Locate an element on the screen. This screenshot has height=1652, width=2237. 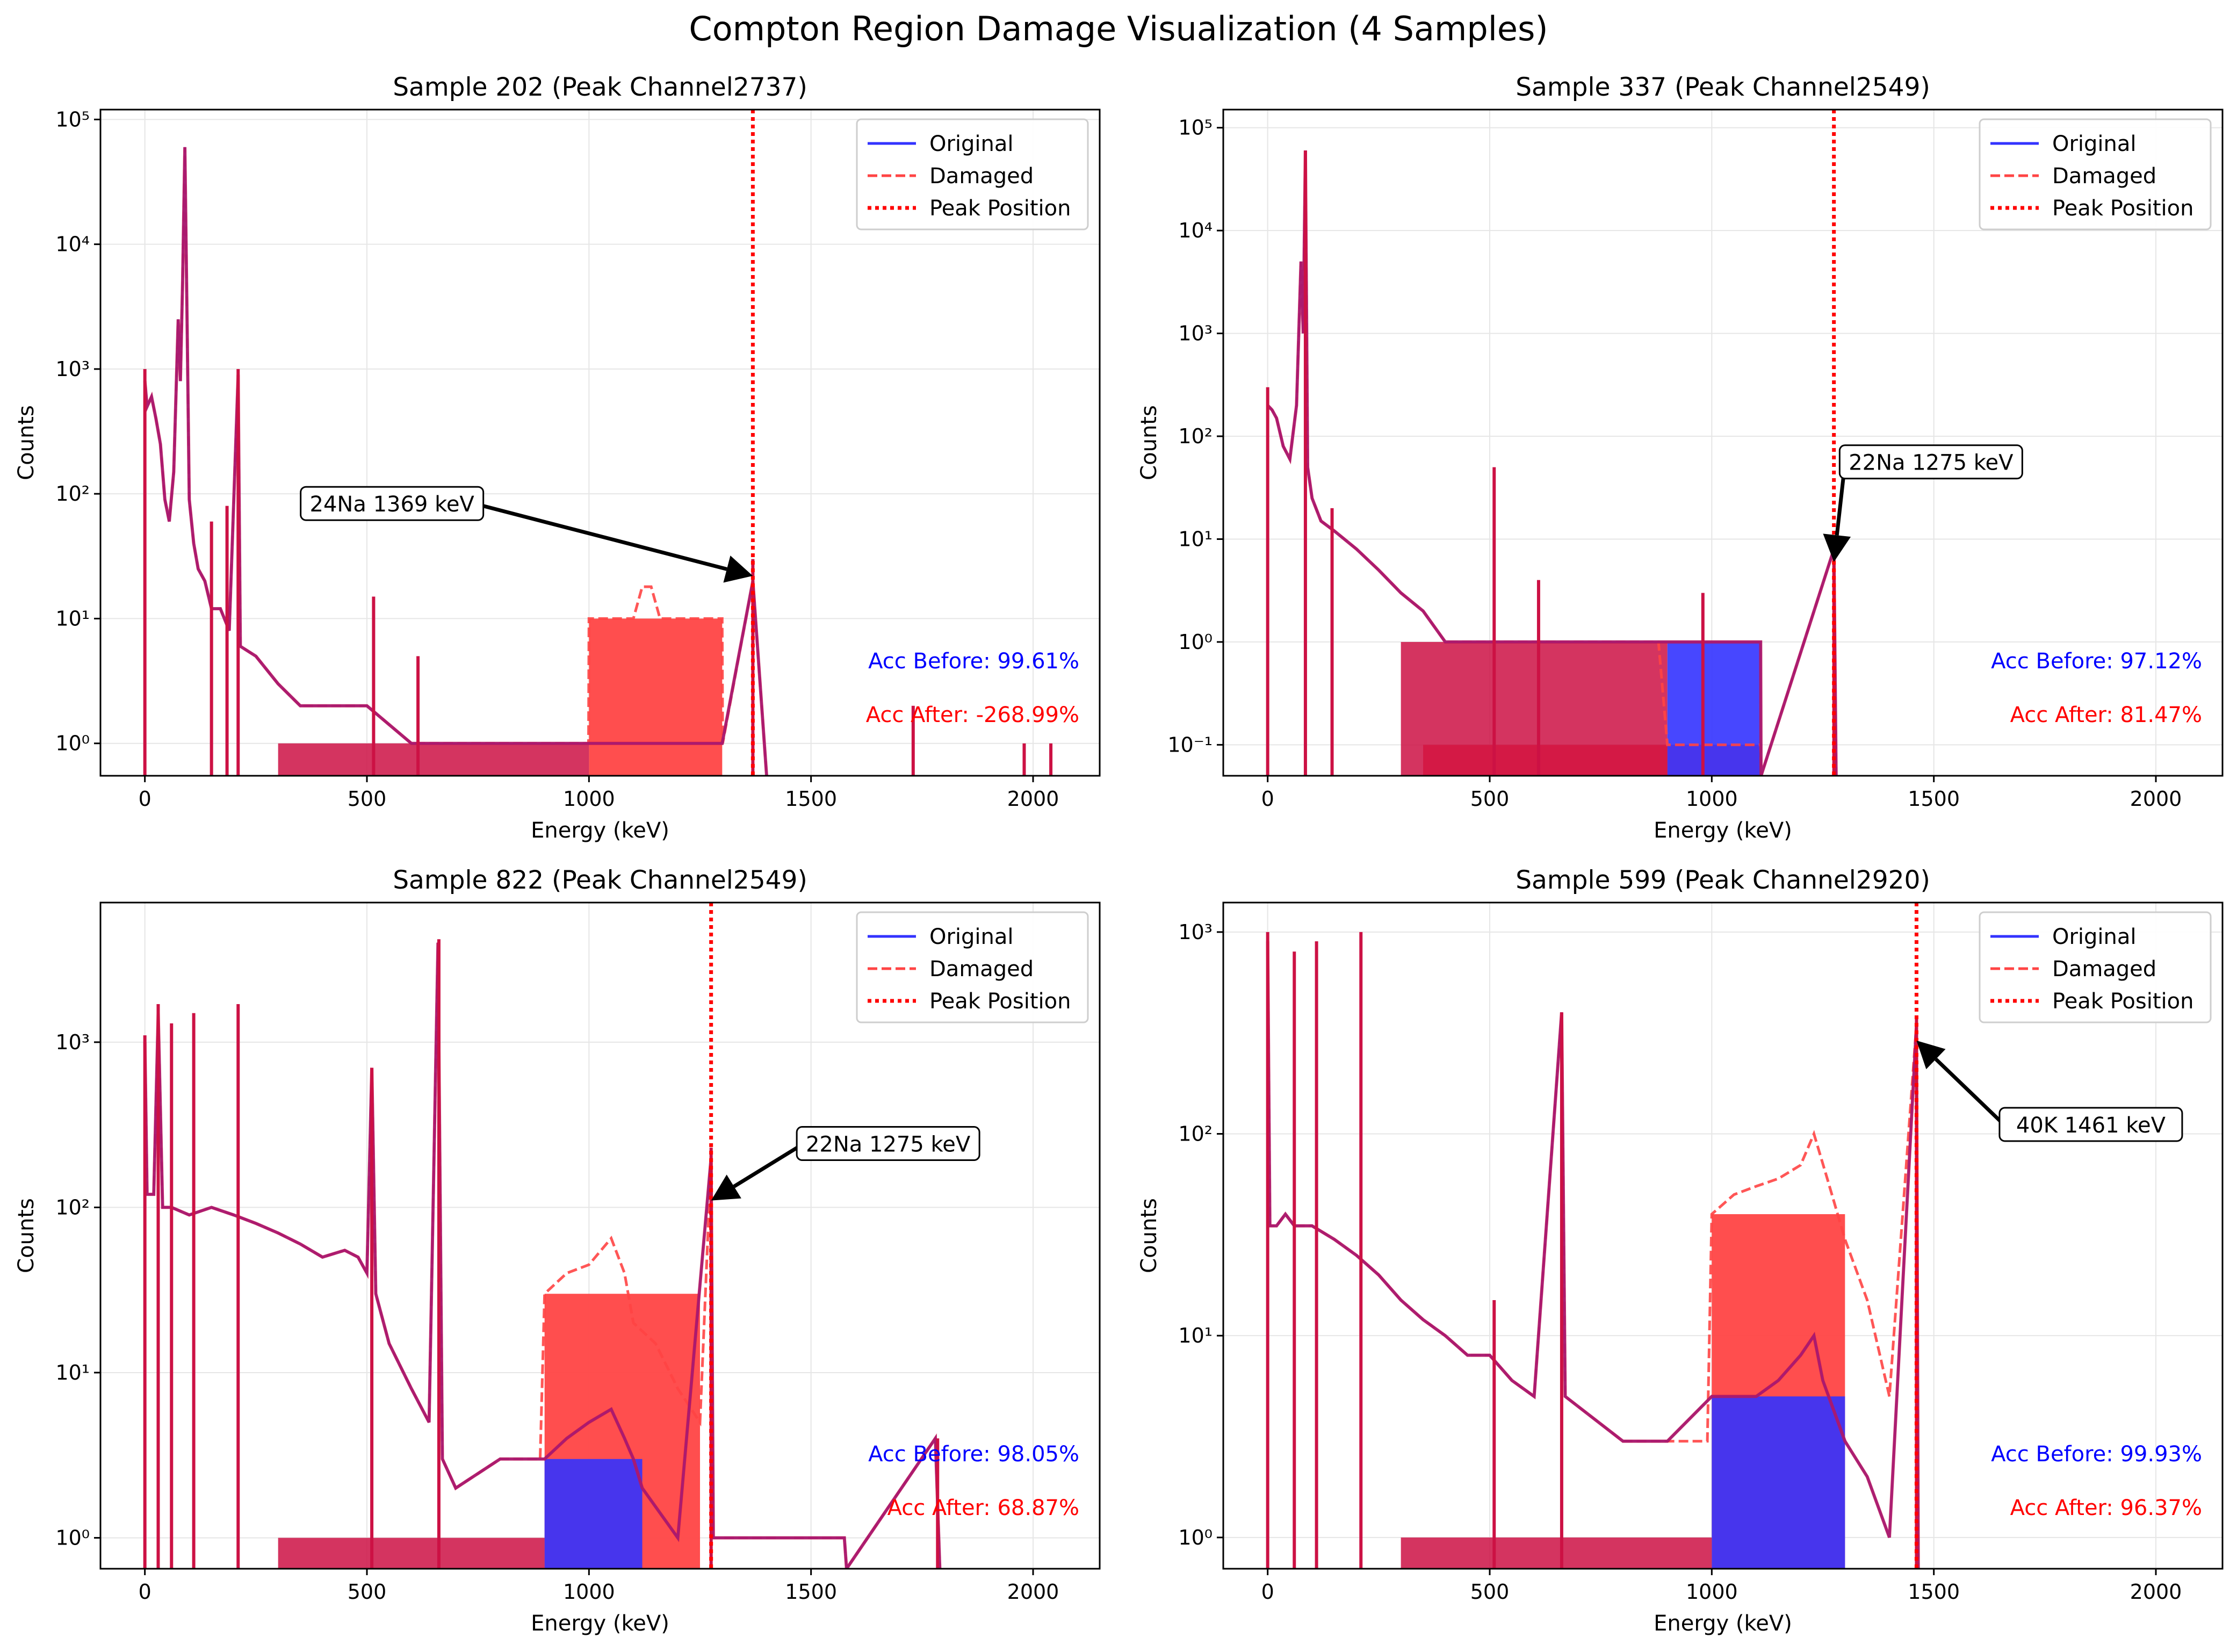
annotation: 24Na 1369 keV is located at coordinates (526, 534).